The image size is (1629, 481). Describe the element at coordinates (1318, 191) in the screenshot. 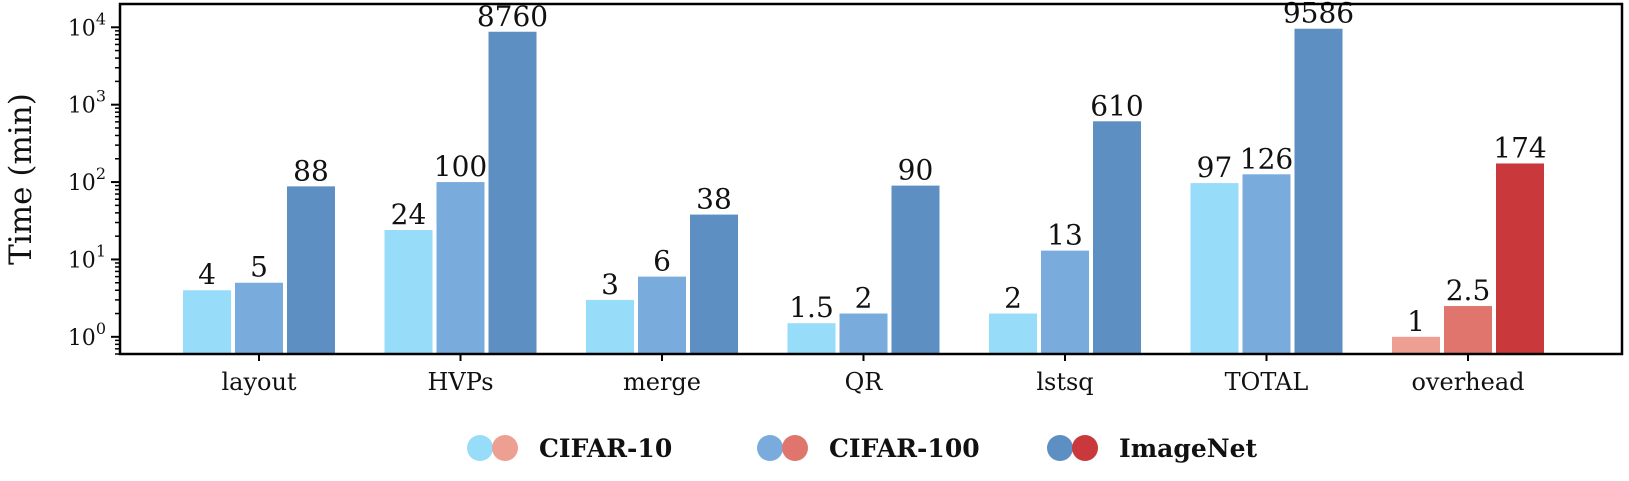

I see `bar-total-imagenet` at that location.